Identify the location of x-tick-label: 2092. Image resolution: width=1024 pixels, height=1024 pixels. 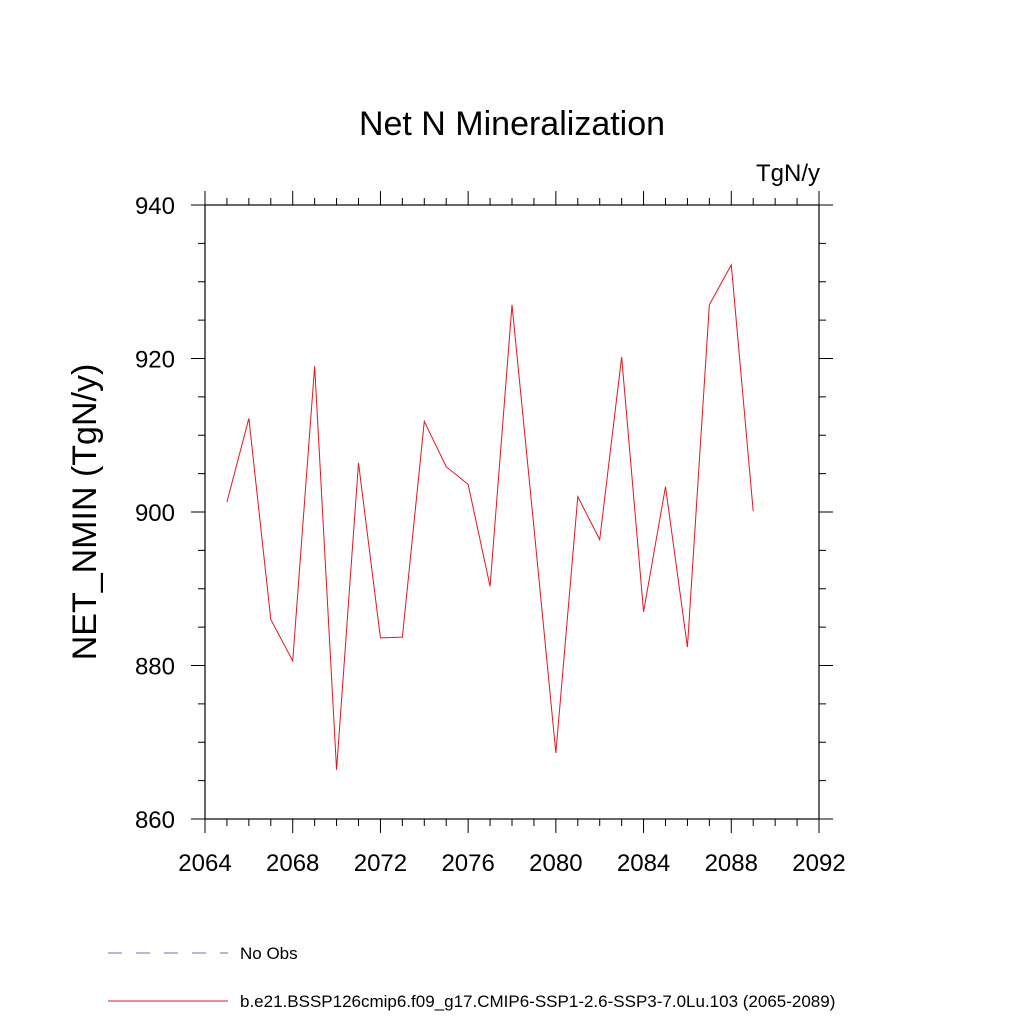
(818, 863).